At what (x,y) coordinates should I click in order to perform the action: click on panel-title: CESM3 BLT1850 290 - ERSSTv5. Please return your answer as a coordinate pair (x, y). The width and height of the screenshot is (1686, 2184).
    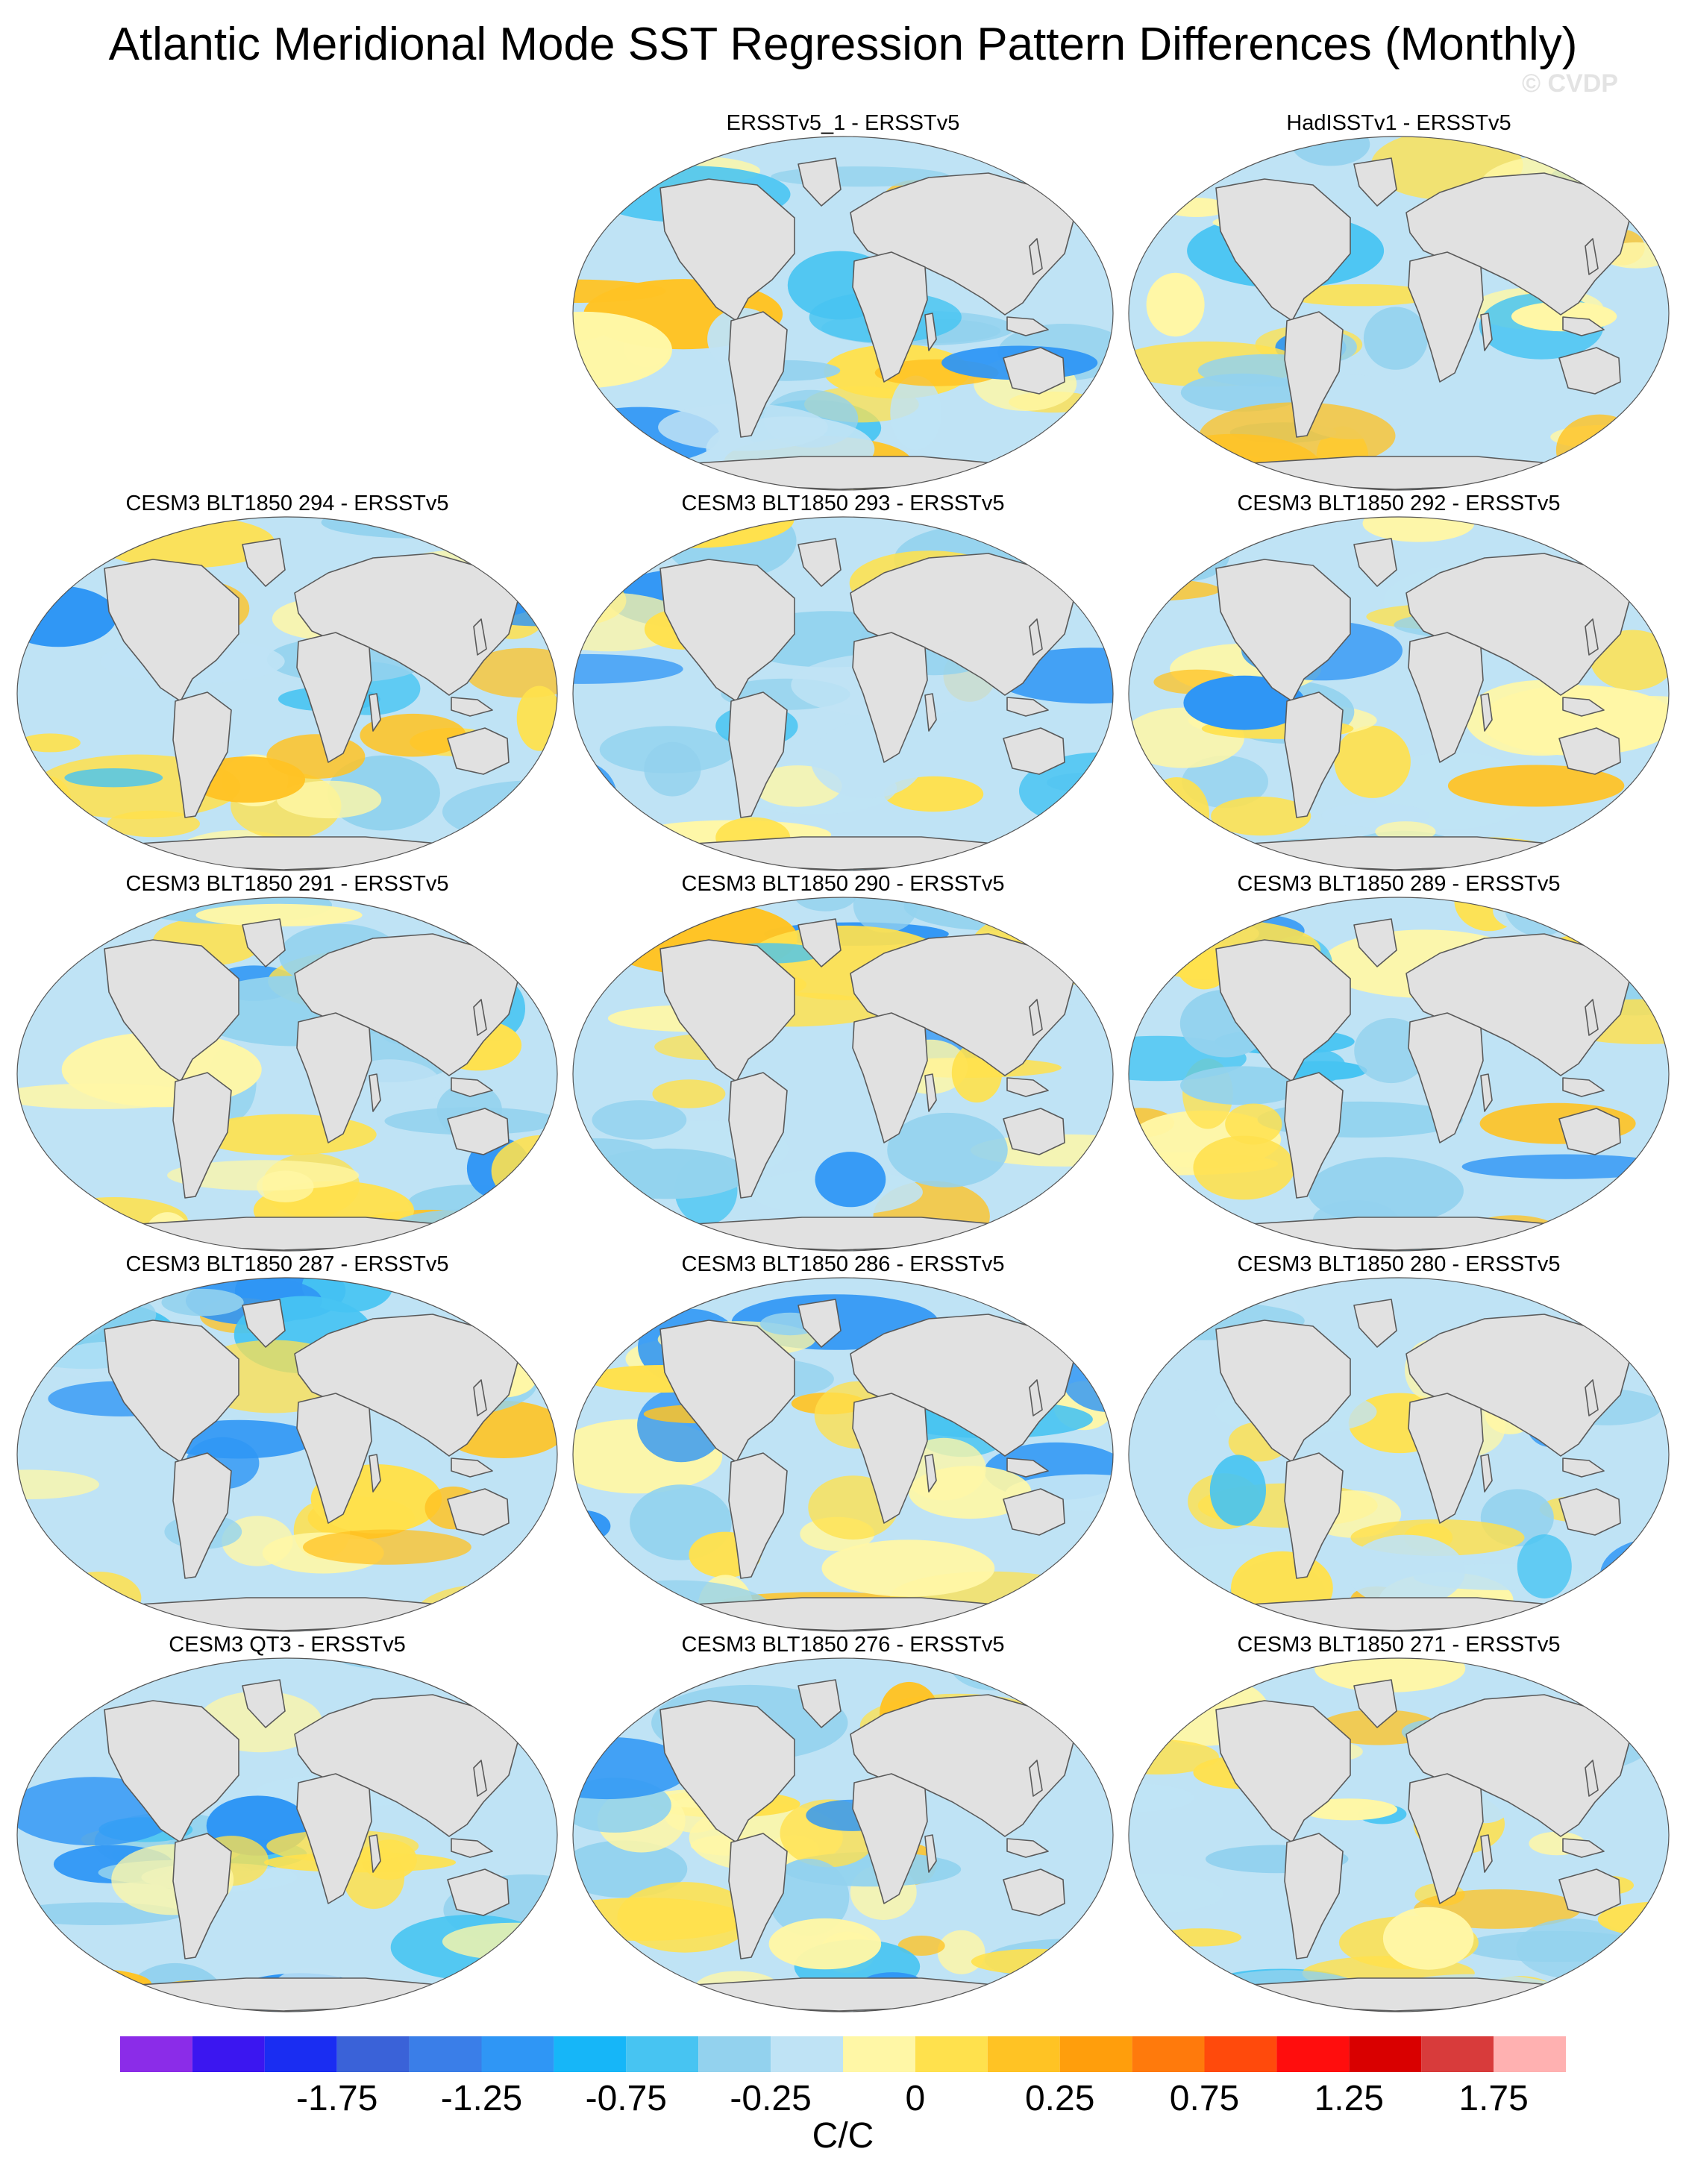
    Looking at the image, I should click on (843, 884).